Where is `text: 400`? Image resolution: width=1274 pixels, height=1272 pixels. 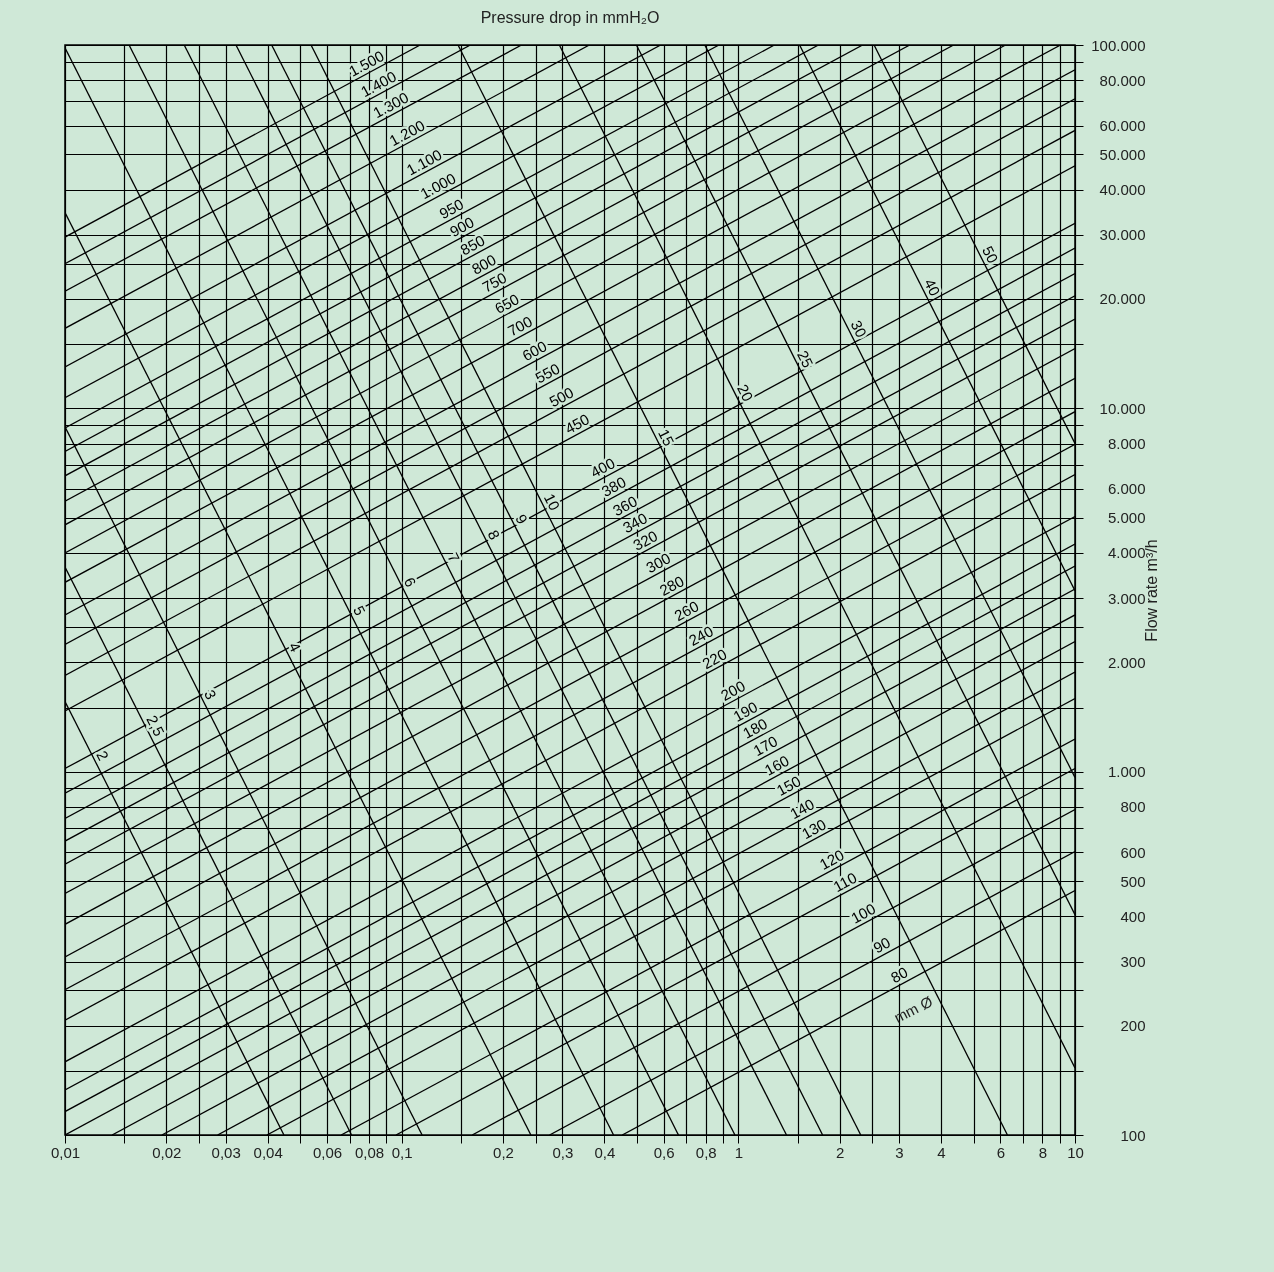 text: 400 is located at coordinates (602, 467).